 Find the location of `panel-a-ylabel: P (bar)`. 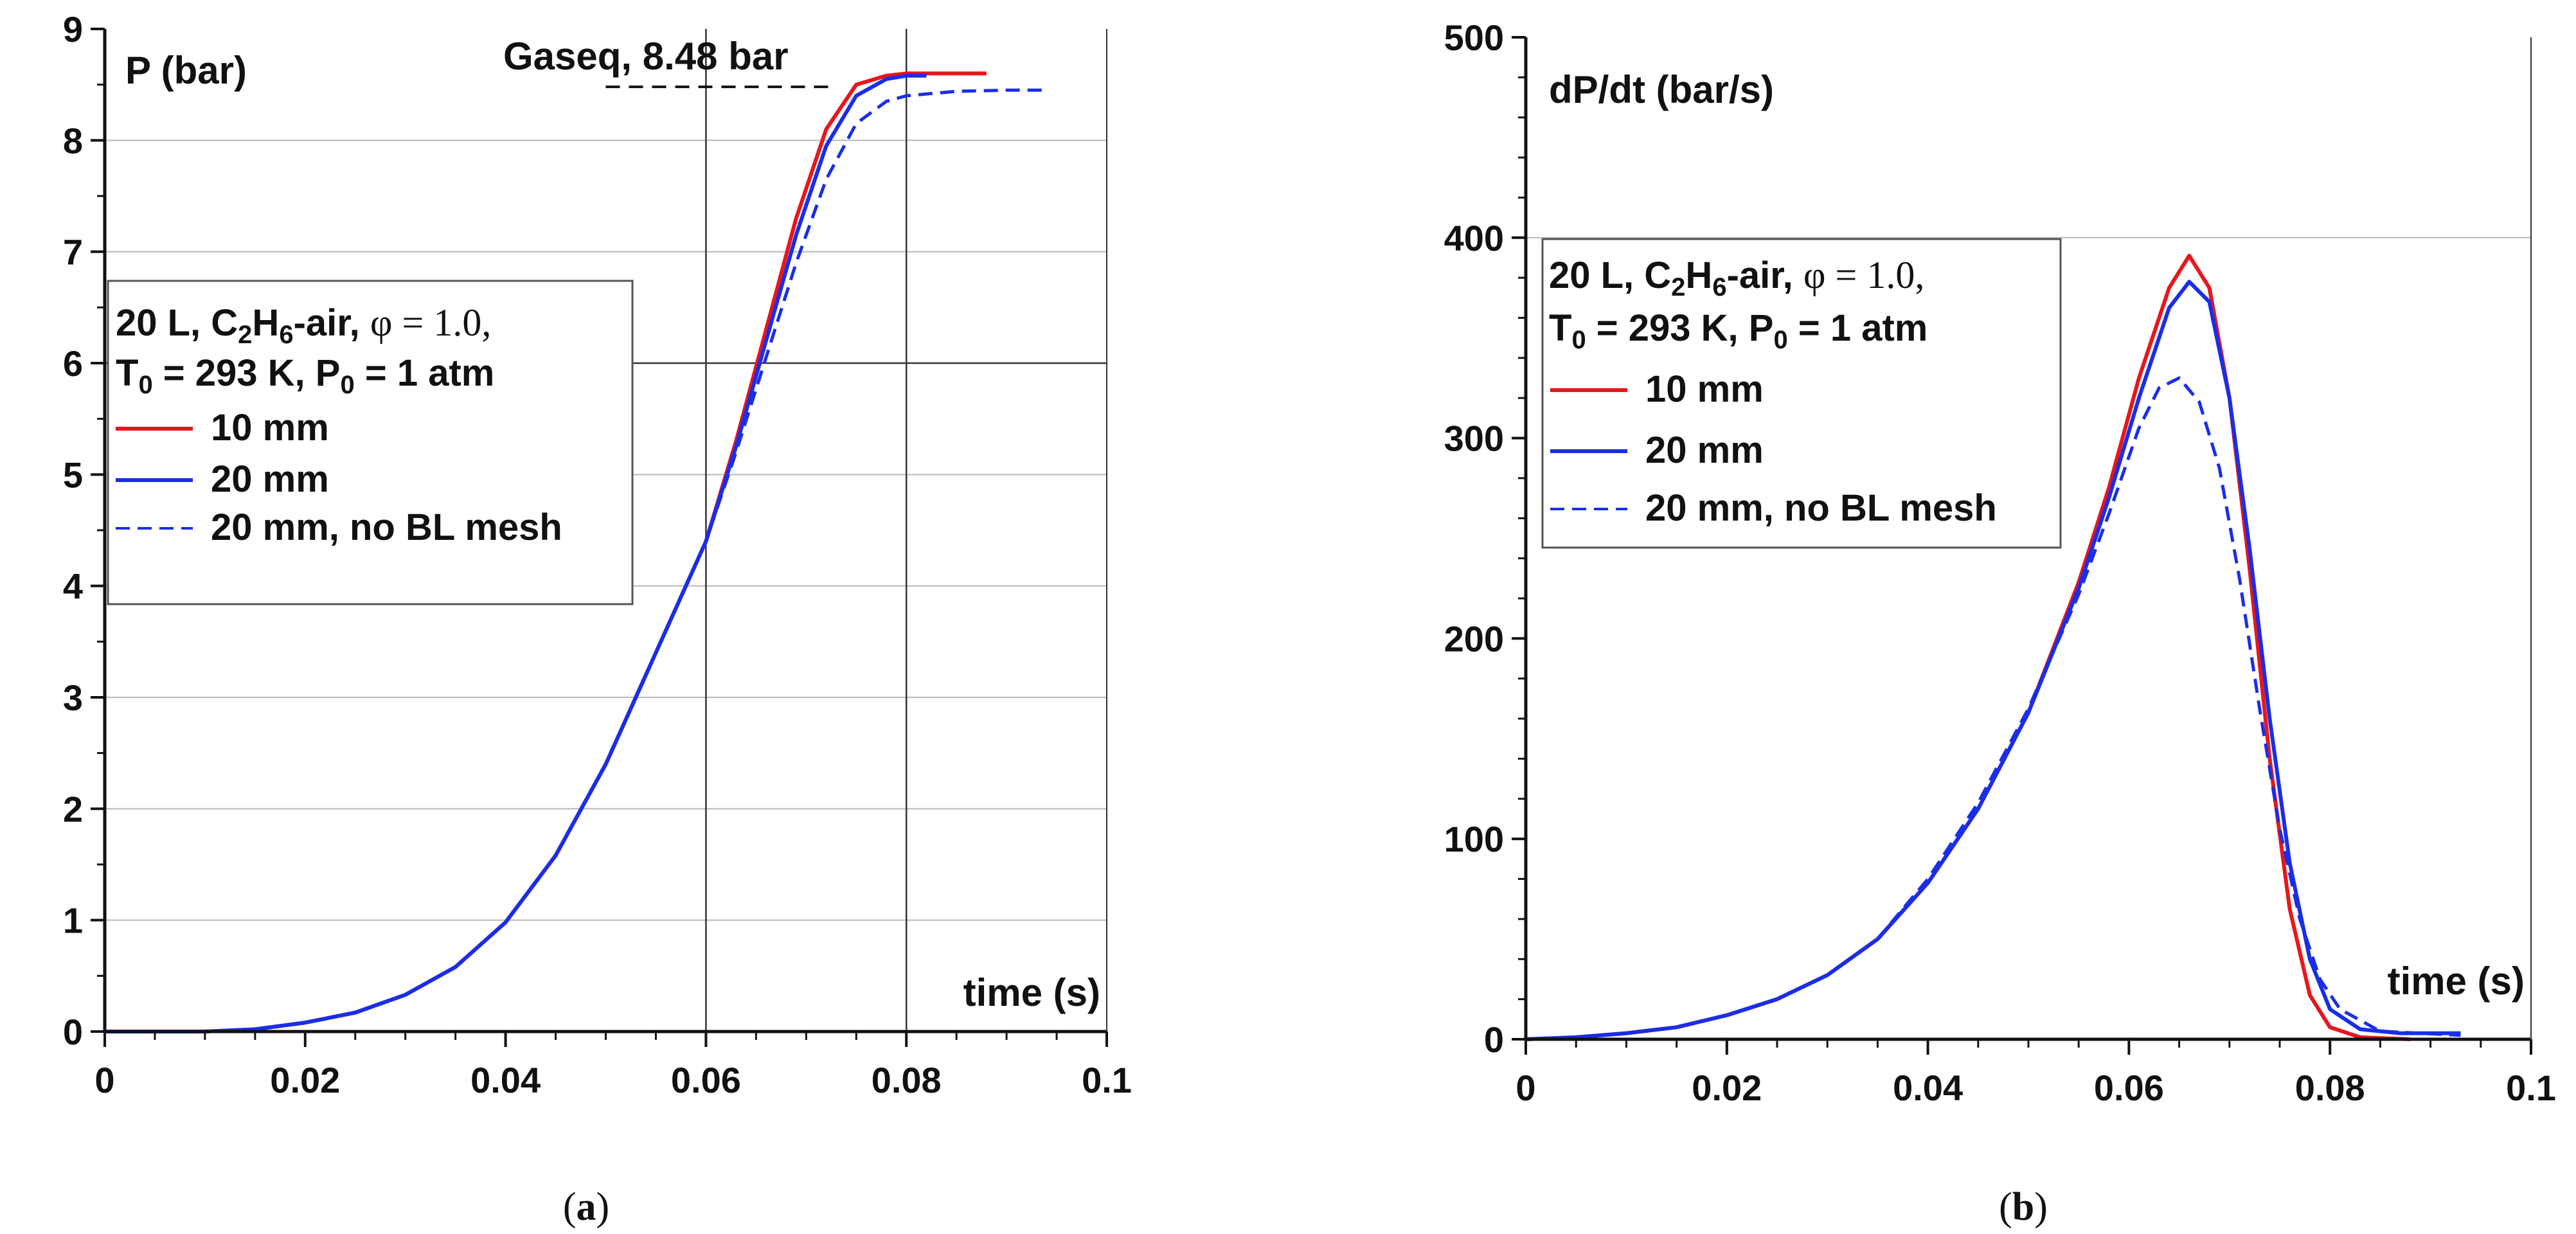

panel-a-ylabel: P (bar) is located at coordinates (186, 70).